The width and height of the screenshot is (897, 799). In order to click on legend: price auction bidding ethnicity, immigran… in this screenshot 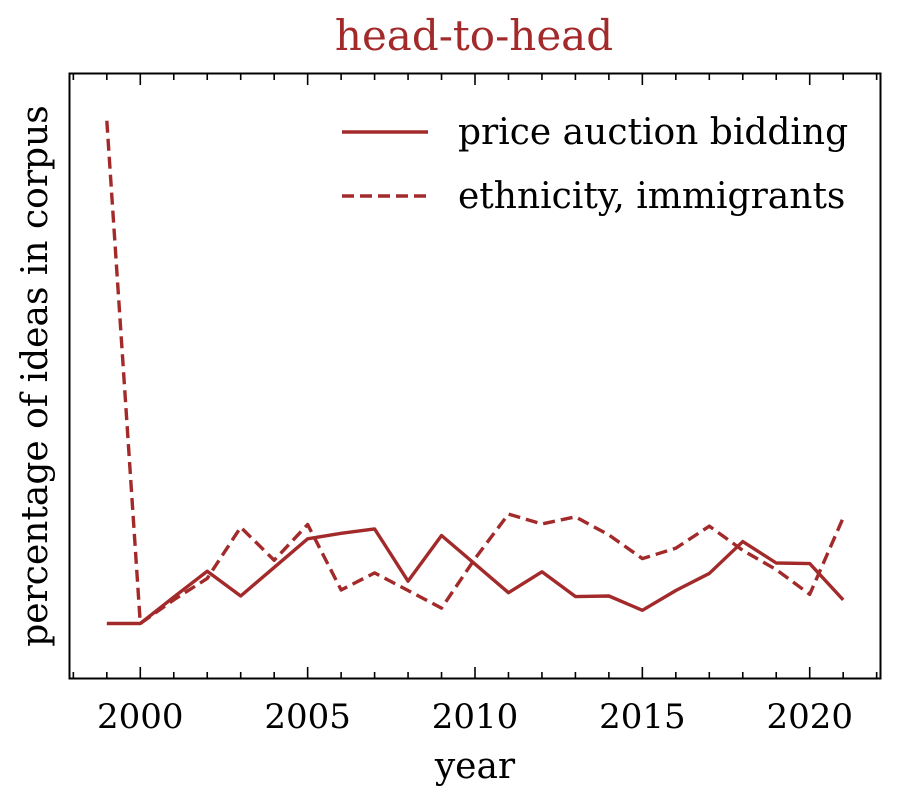, I will do `click(595, 164)`.